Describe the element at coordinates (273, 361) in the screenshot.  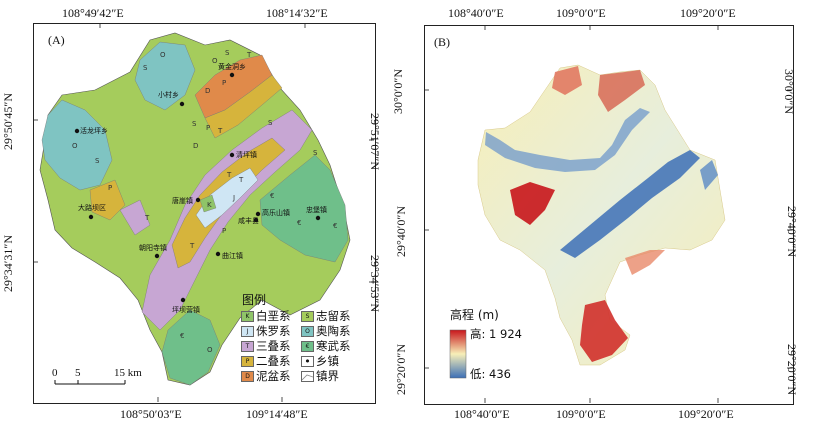
I see `legend-label: 二叠系` at that location.